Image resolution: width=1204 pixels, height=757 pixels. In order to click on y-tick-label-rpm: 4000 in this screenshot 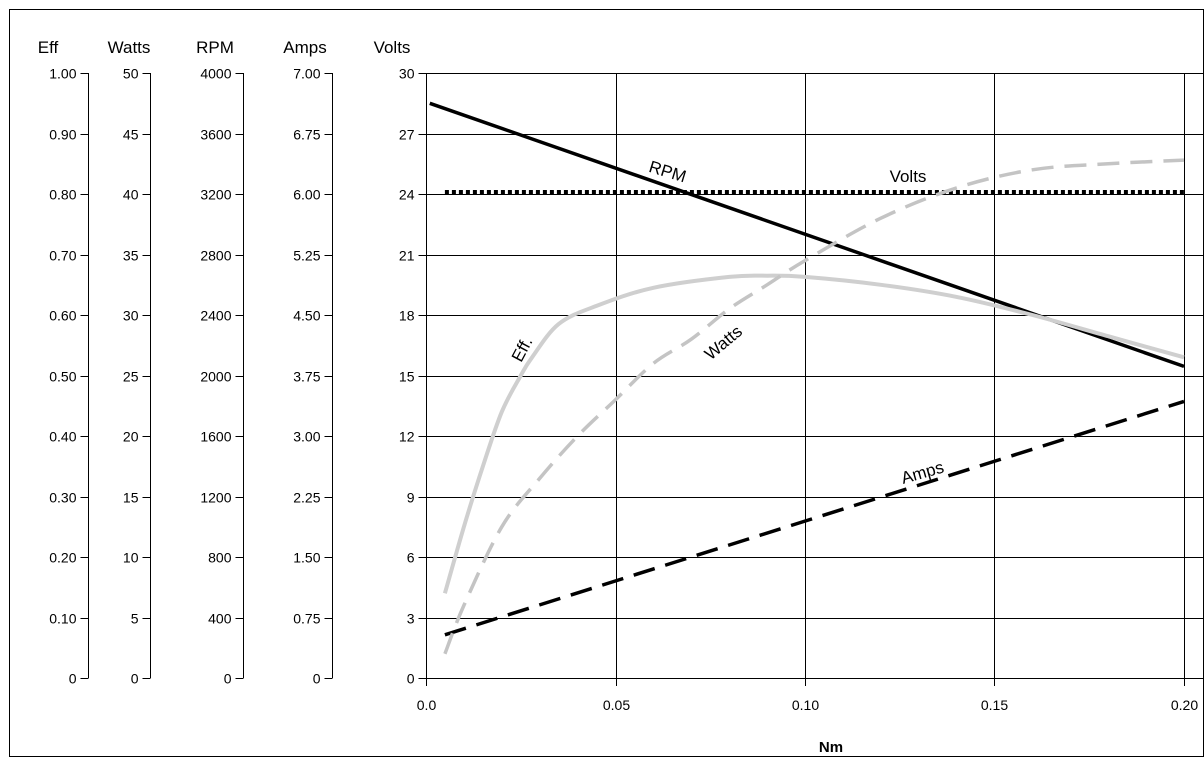, I will do `click(215, 74)`.